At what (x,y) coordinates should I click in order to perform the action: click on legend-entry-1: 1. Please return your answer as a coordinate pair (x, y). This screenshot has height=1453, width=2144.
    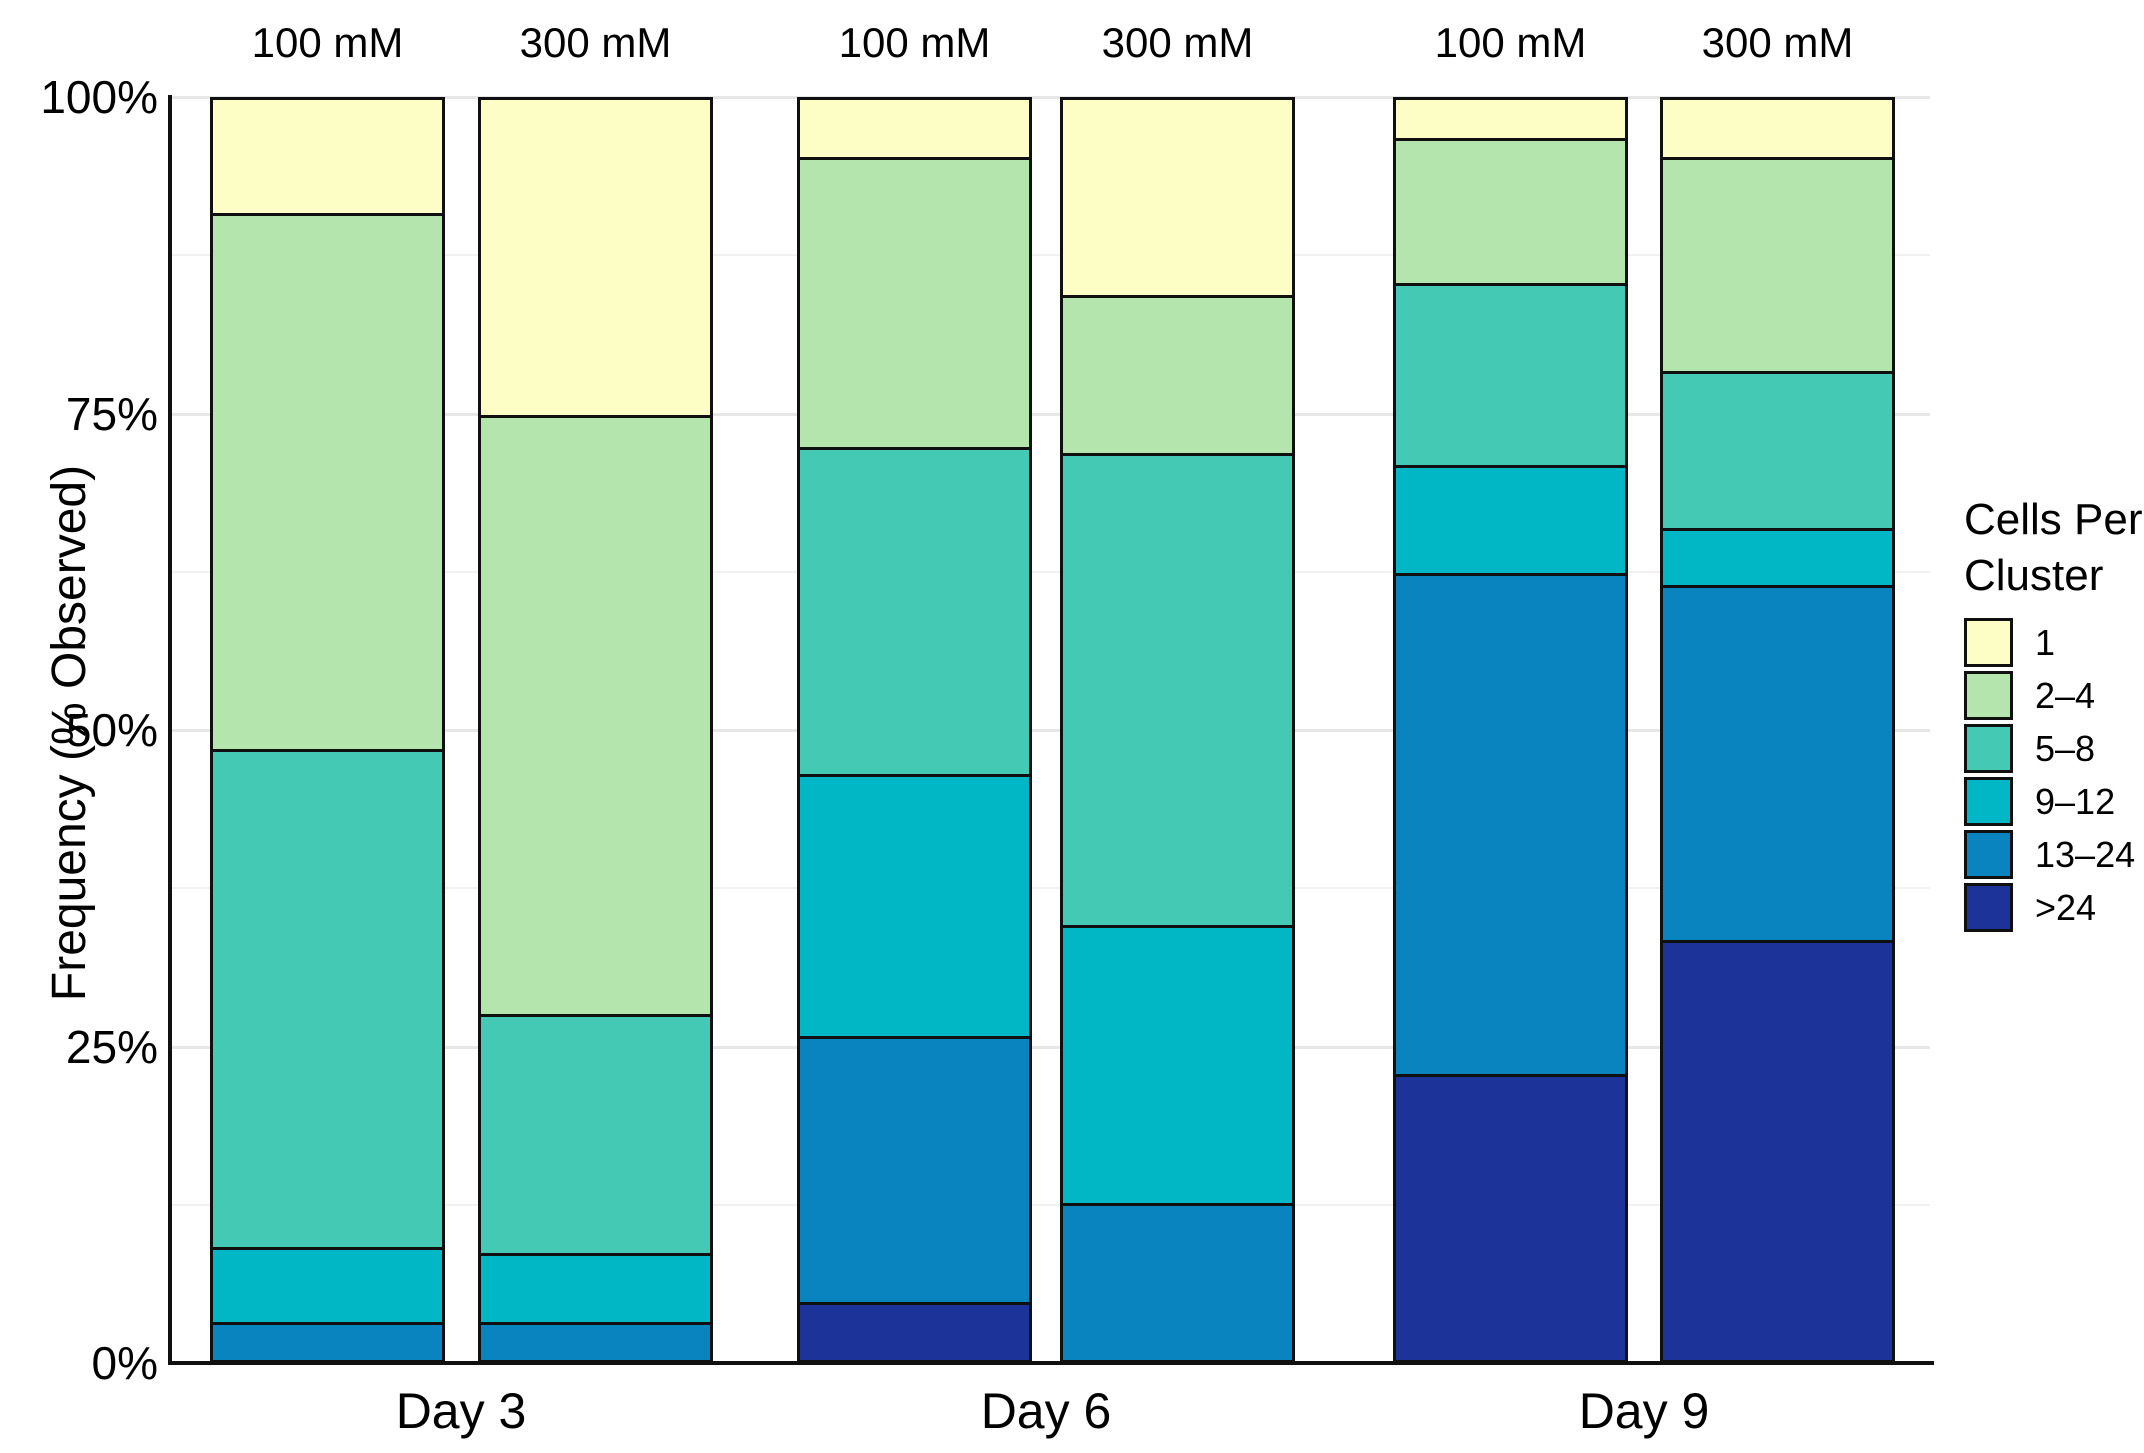
    Looking at the image, I should click on (2053, 642).